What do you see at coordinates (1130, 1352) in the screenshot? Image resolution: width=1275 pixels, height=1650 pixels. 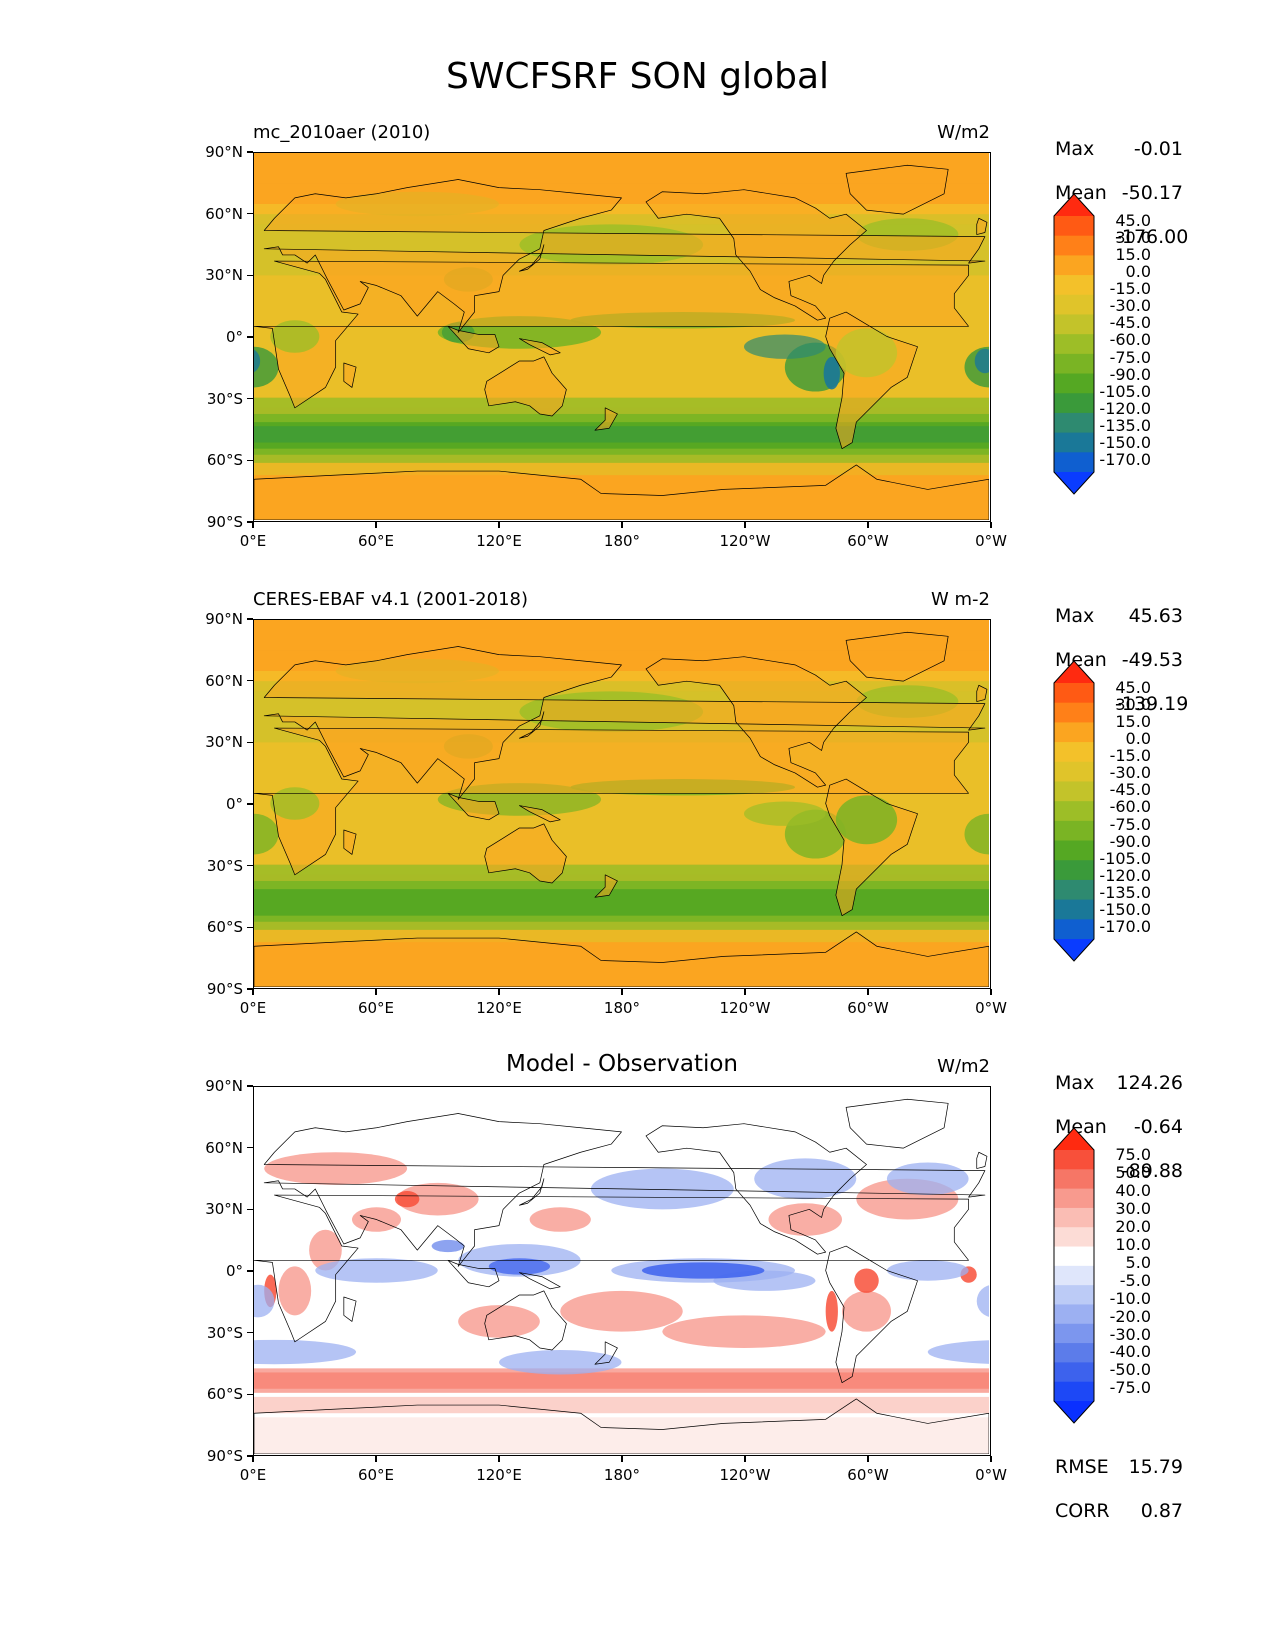 I see `colorbar-label: -40.0` at bounding box center [1130, 1352].